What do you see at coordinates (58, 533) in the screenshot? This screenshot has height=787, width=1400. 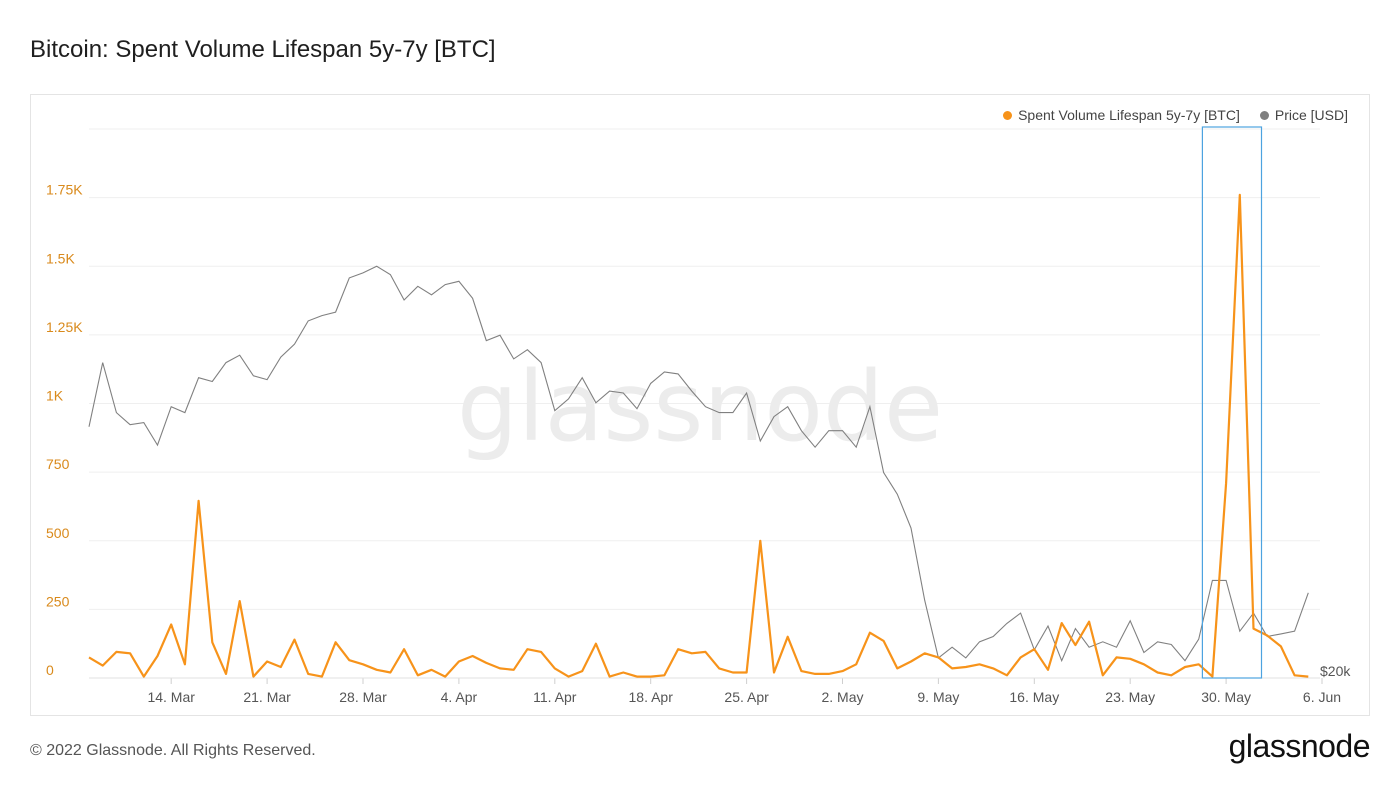 I see `y-tick-label: 500` at bounding box center [58, 533].